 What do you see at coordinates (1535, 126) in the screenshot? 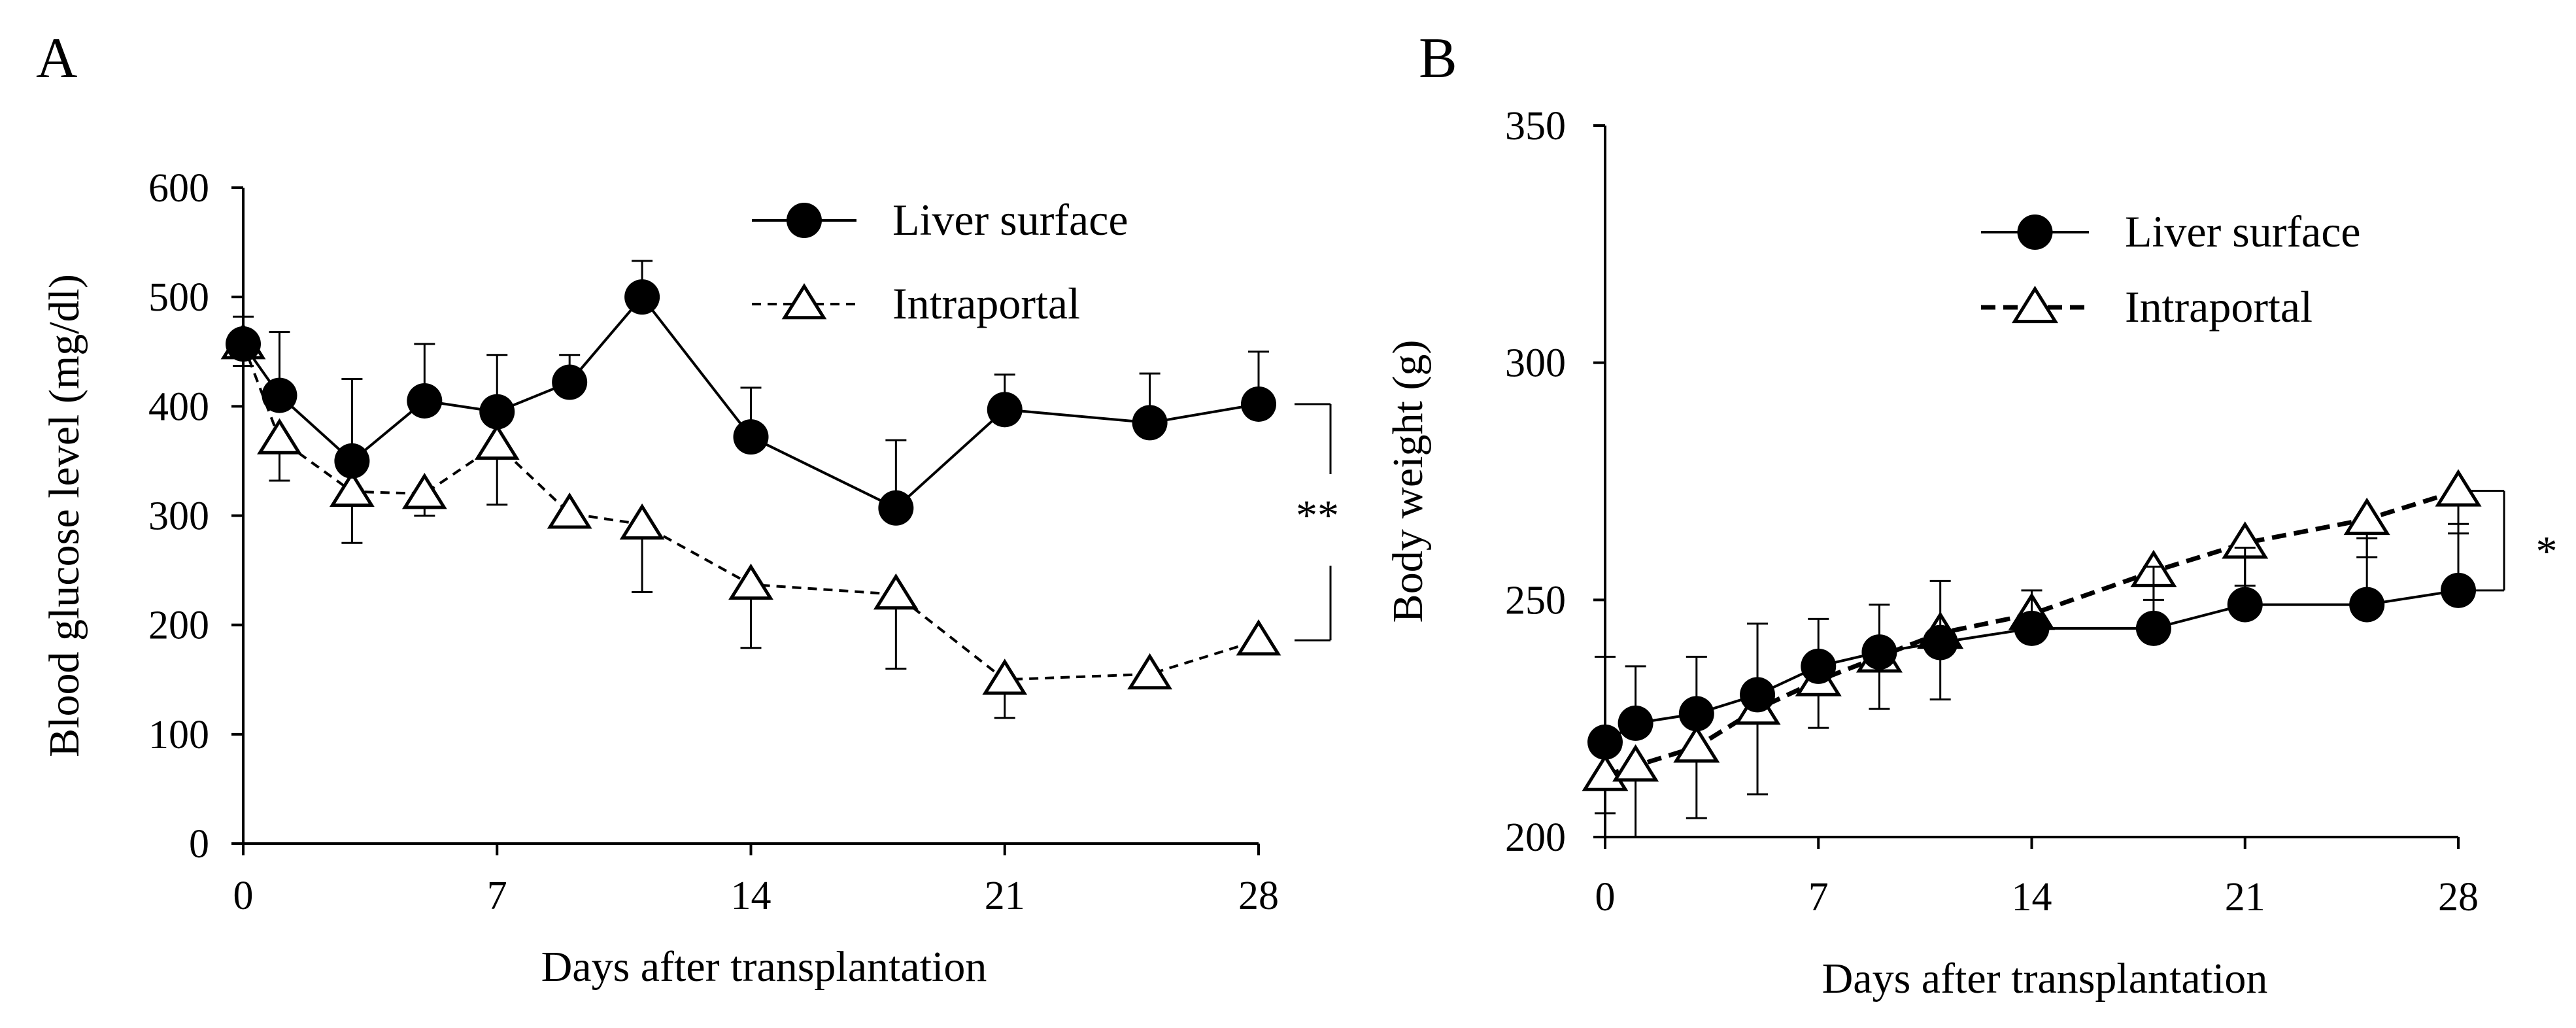
I see `y-tick-label: 350` at bounding box center [1535, 126].